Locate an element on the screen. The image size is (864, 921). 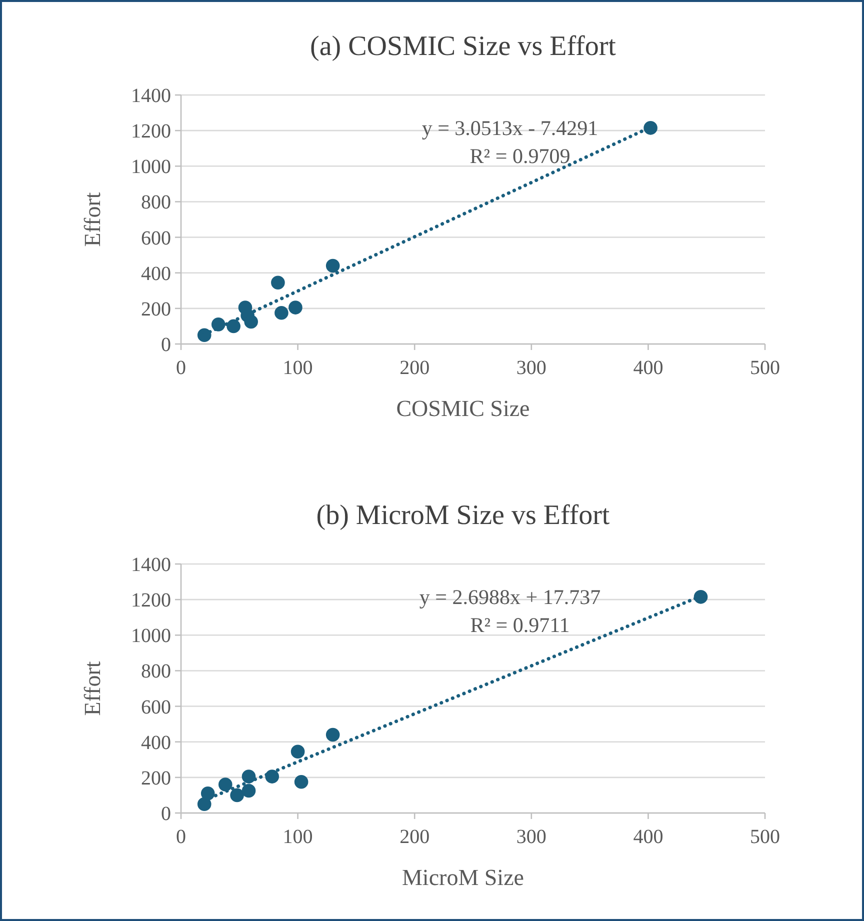
x-axis-title: MicroM Size is located at coordinates (463, 877).